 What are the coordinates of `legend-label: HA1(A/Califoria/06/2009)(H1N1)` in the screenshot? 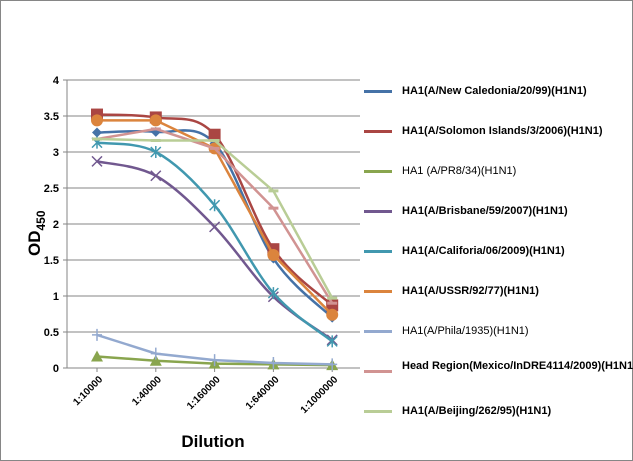 It's located at (483, 251).